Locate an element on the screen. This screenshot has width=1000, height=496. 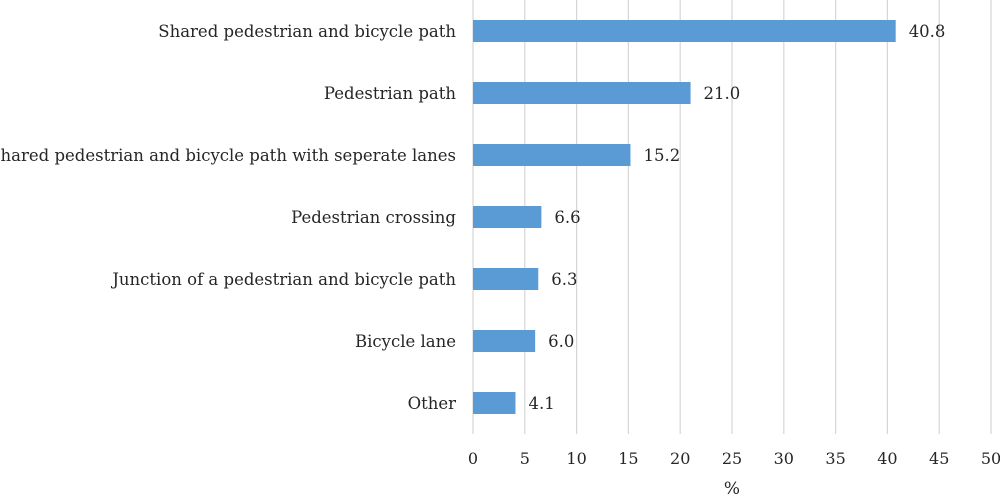
x-tick-label: 25 is located at coordinates (732, 458).